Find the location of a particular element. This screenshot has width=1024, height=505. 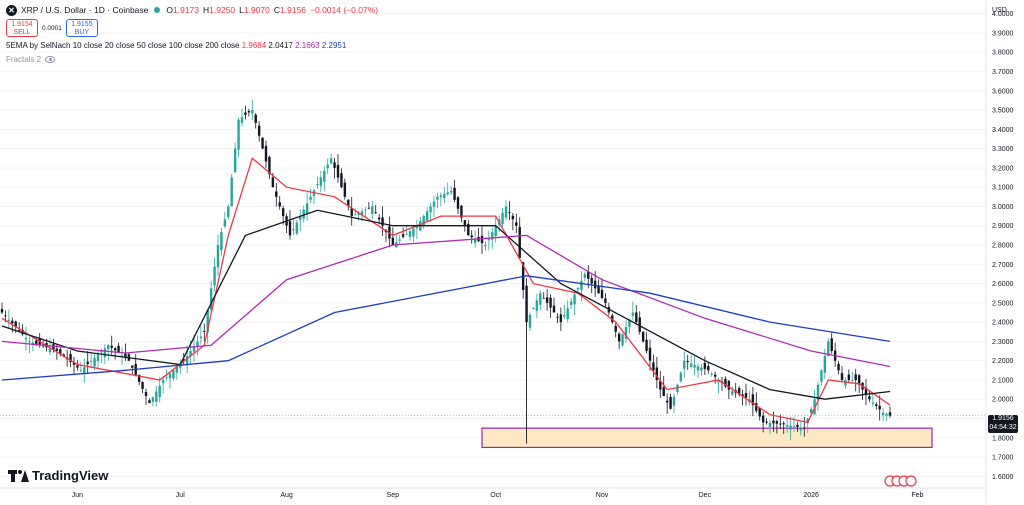

time-axis: Jun Jul Aug Sep Oct Nov Dec 2026 Feb is located at coordinates (498, 495).